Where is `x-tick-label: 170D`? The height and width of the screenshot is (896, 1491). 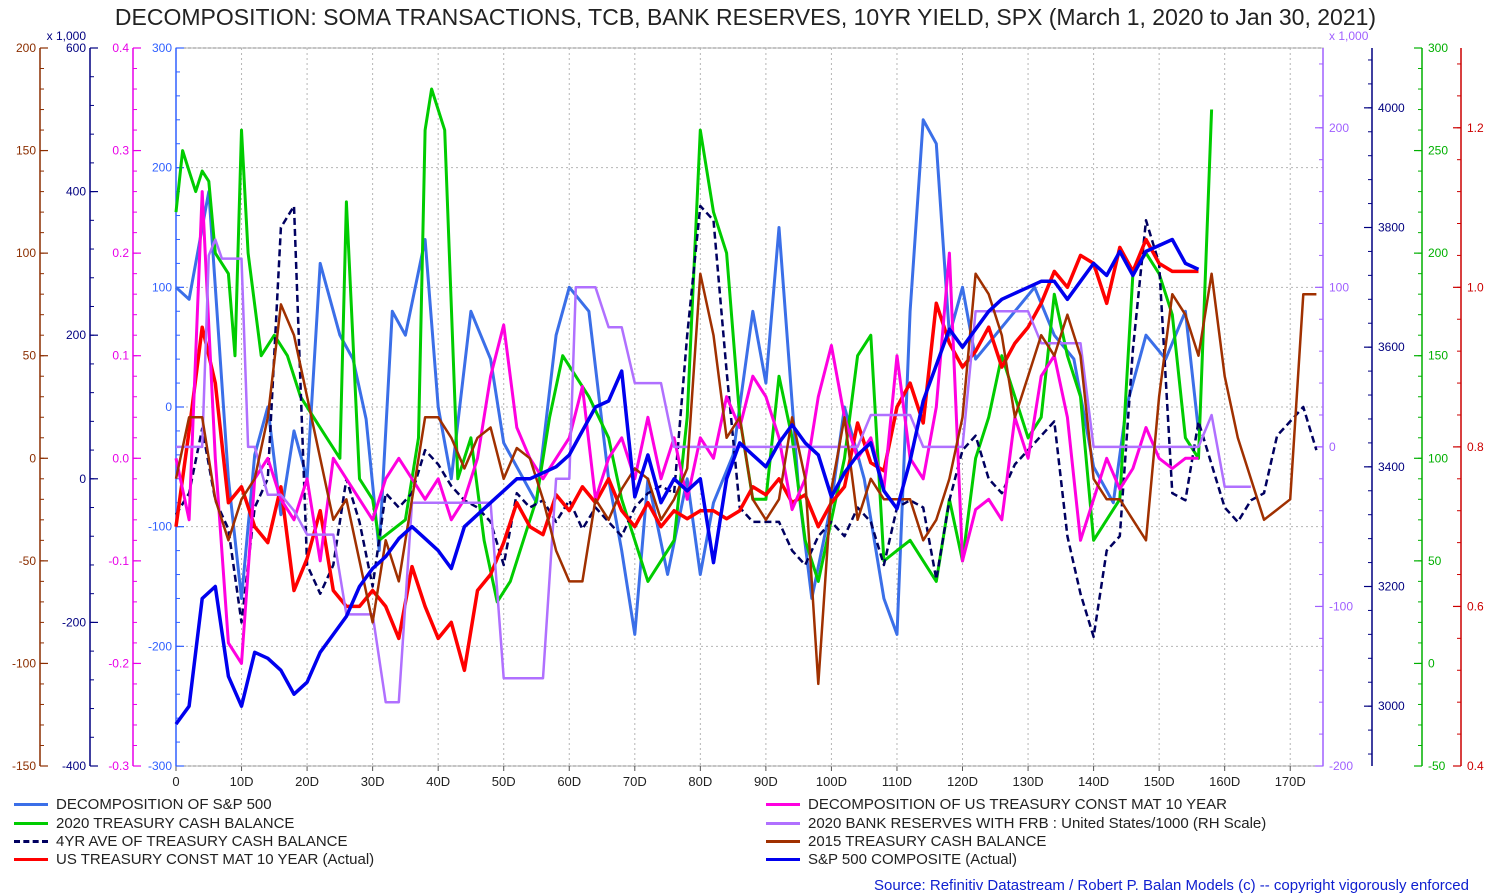
x-tick-label: 170D is located at coordinates (1290, 781).